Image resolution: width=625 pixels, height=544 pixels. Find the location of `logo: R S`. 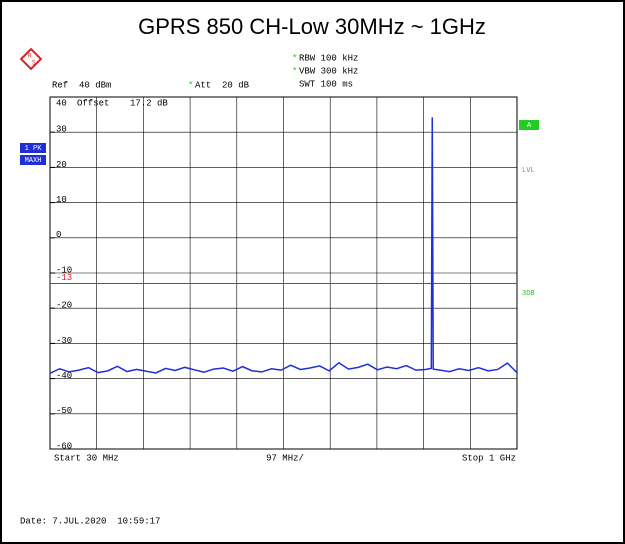

logo: R S is located at coordinates (31, 59).